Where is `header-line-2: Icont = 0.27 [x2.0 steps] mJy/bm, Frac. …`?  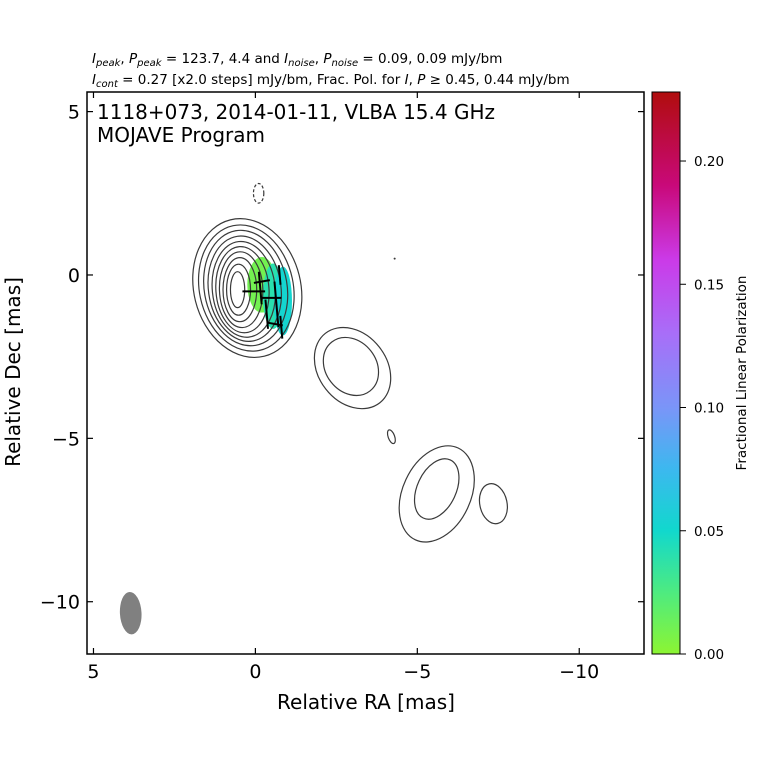
header-line-2: Icont = 0.27 [x2.0 steps] mJy/bm, Frac. … is located at coordinates (331, 81).